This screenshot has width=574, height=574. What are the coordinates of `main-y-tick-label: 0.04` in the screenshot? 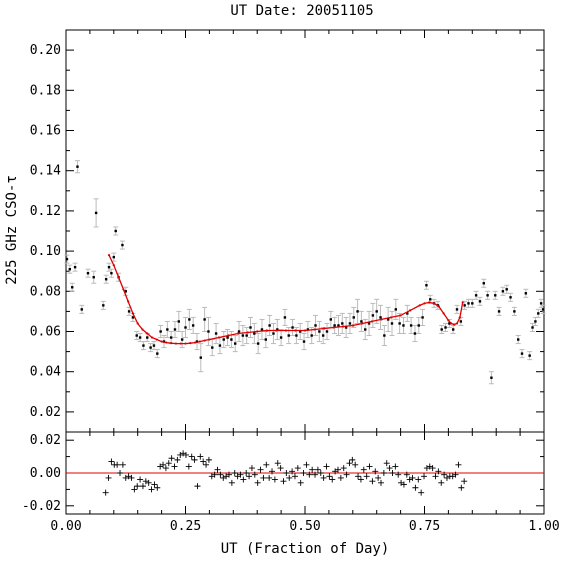 It's located at (45, 372).